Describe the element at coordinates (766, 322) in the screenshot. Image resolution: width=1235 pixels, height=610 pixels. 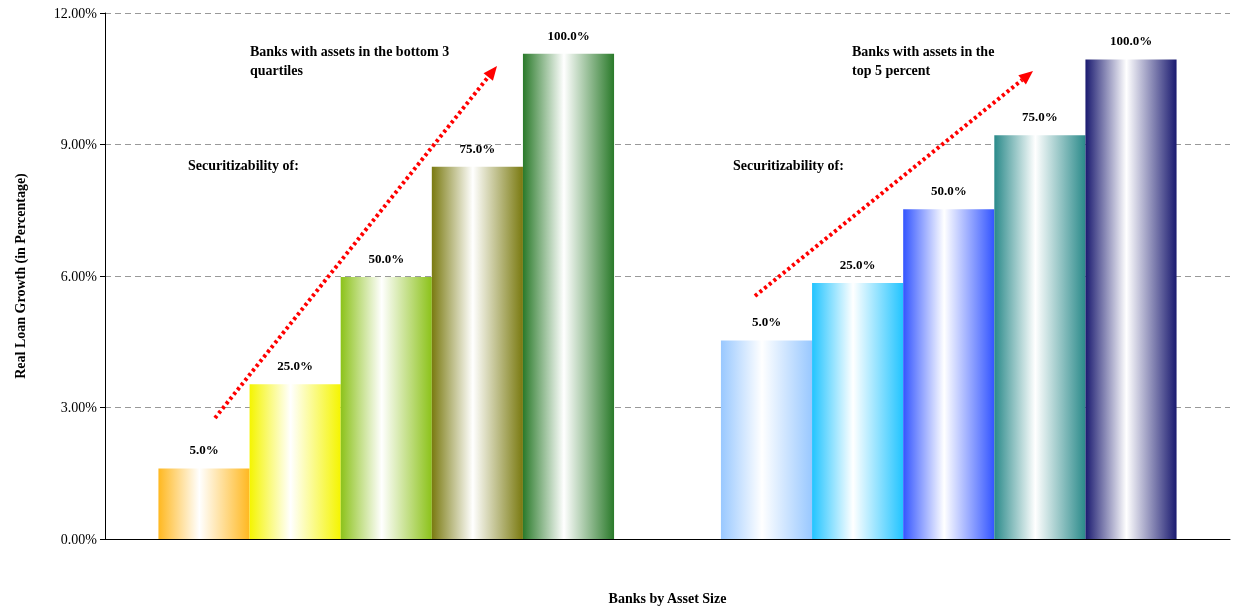
I see `text: 5.0%` at that location.